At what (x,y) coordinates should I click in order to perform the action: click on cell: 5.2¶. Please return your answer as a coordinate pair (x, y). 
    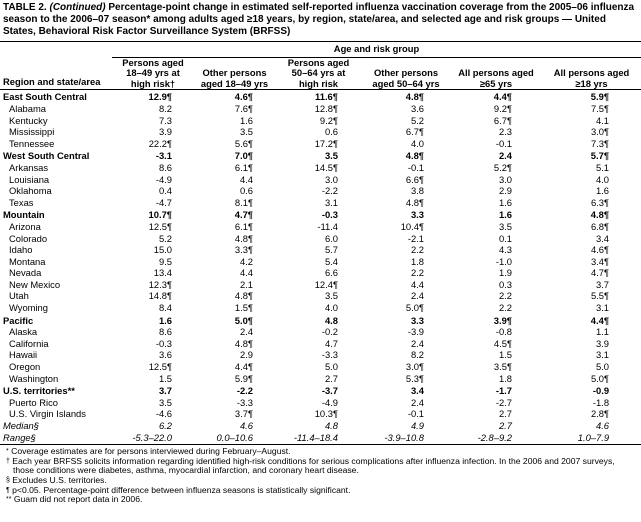
    Looking at the image, I should click on (502, 167).